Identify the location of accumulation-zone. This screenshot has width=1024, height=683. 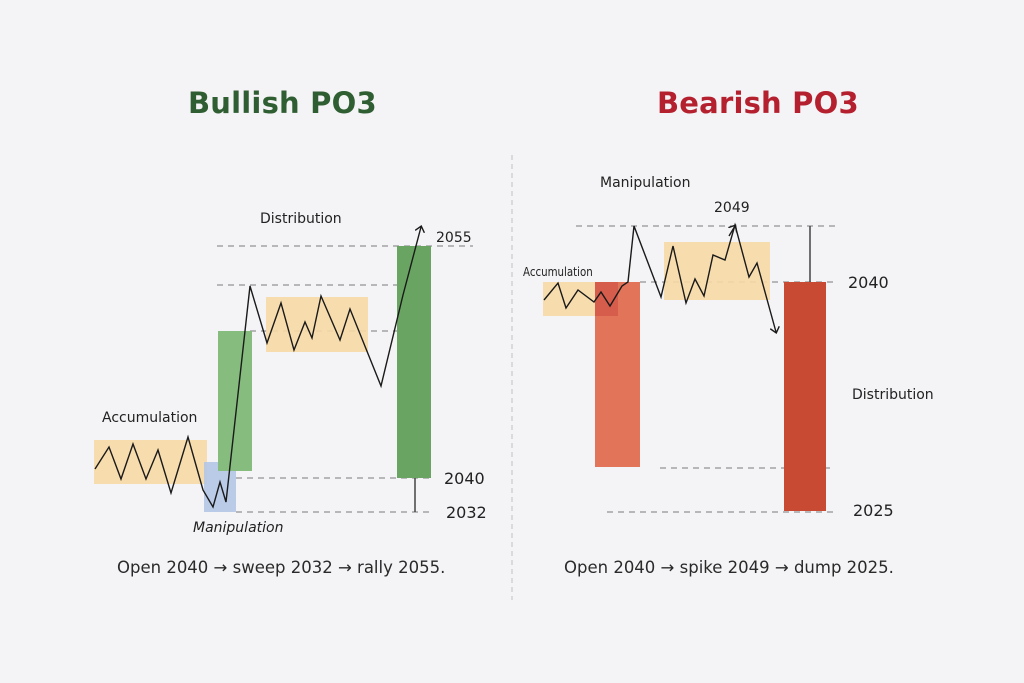
(150, 462).